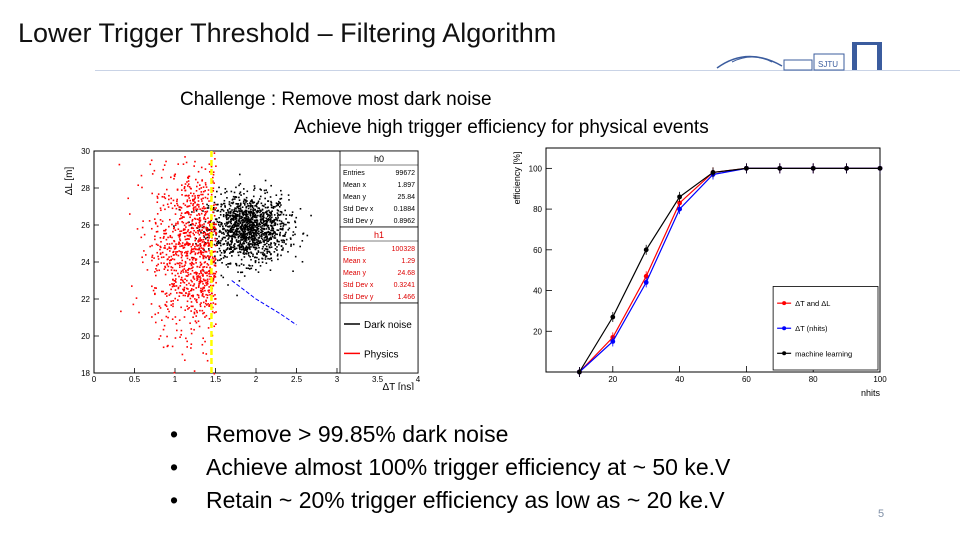 This screenshot has width=960, height=540. What do you see at coordinates (406, 297) in the screenshot?
I see `stat-row-value: 1.466` at bounding box center [406, 297].